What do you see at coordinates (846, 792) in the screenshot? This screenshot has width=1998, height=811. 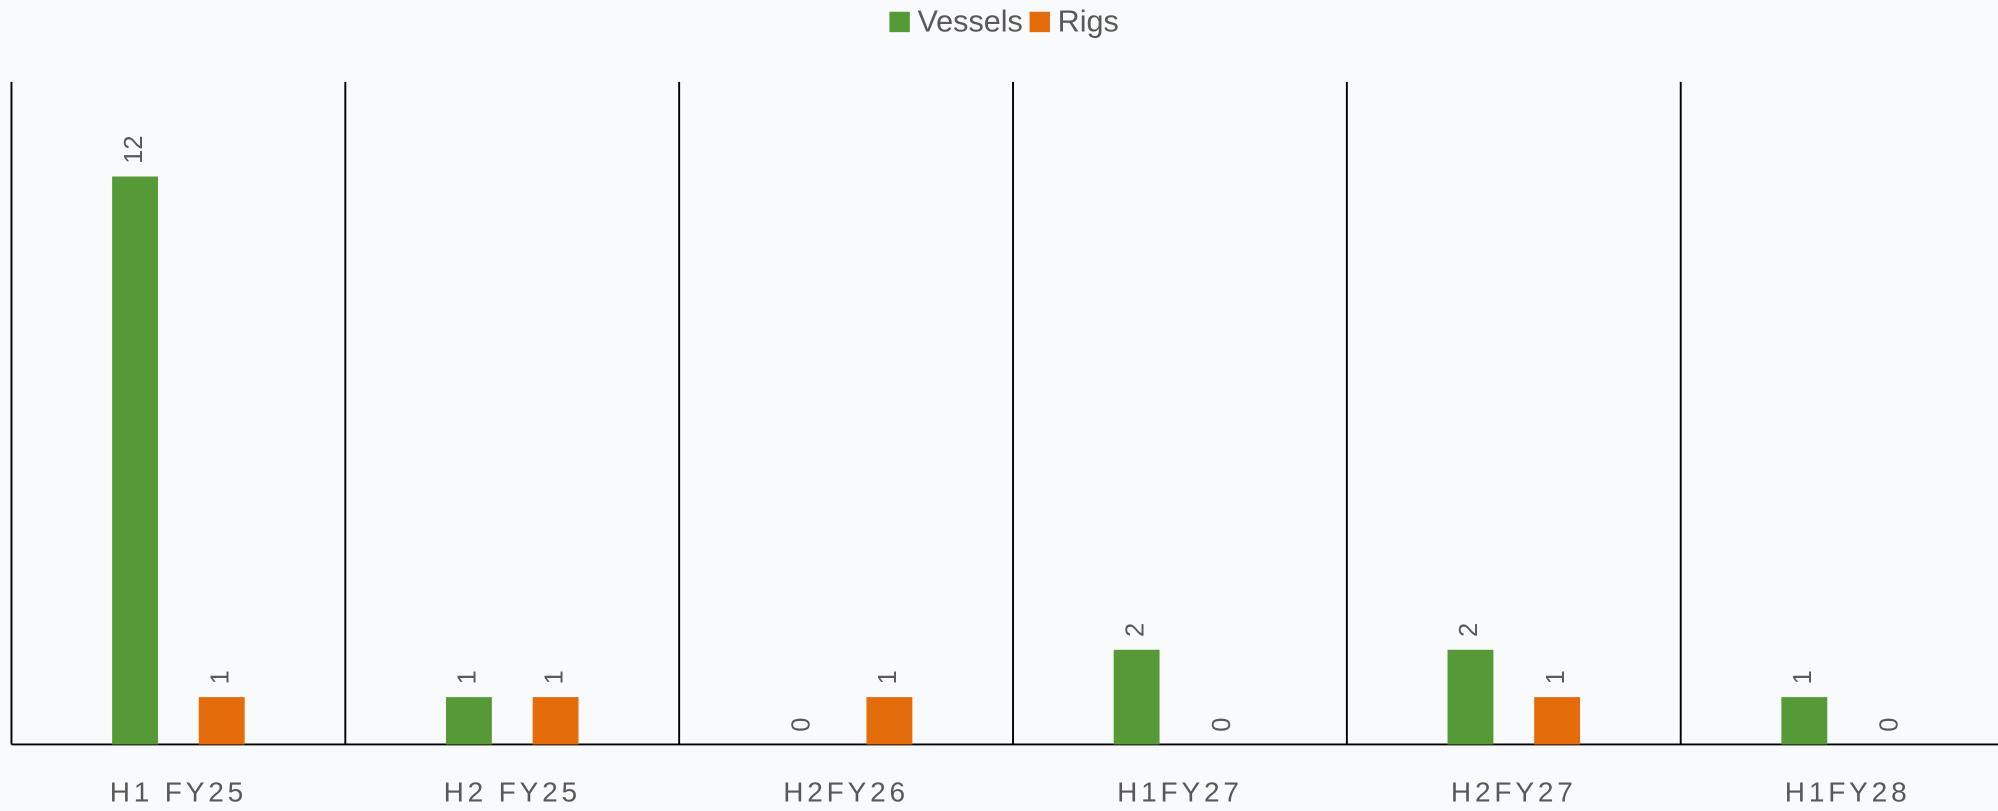 I see `x-tick-label: H2FY26` at bounding box center [846, 792].